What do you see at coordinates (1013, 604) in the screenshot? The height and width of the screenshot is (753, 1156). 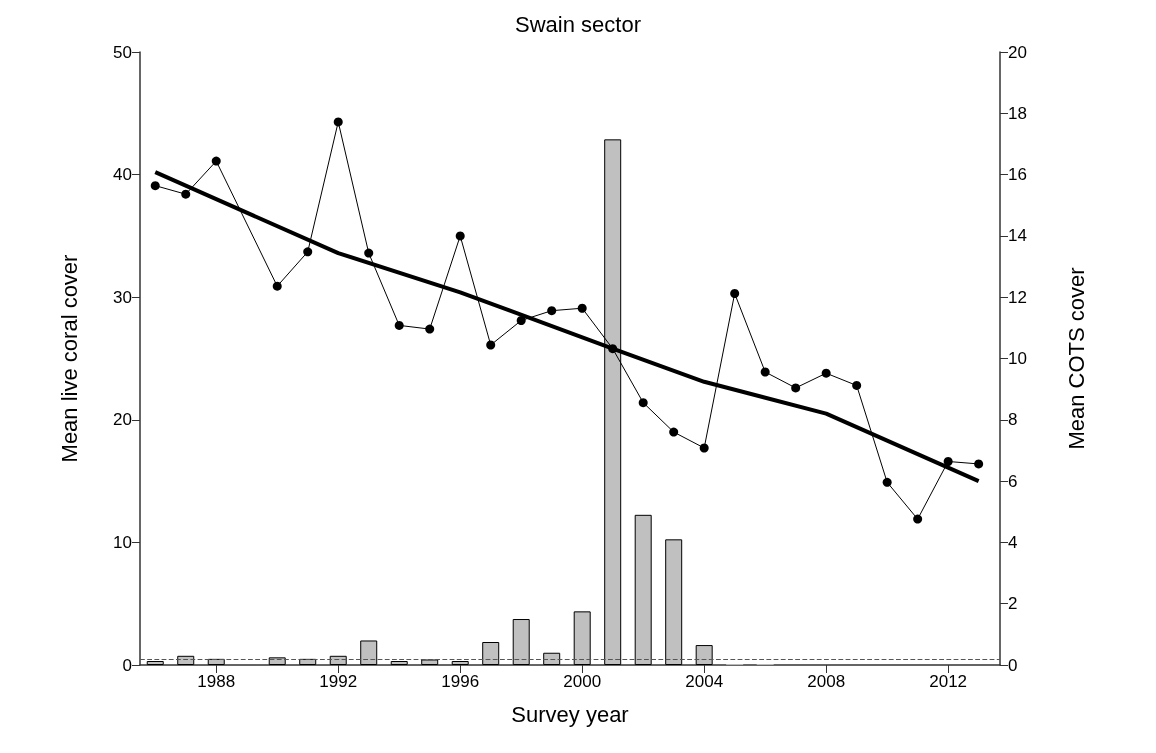 I see `y2-tick-label: 2` at bounding box center [1013, 604].